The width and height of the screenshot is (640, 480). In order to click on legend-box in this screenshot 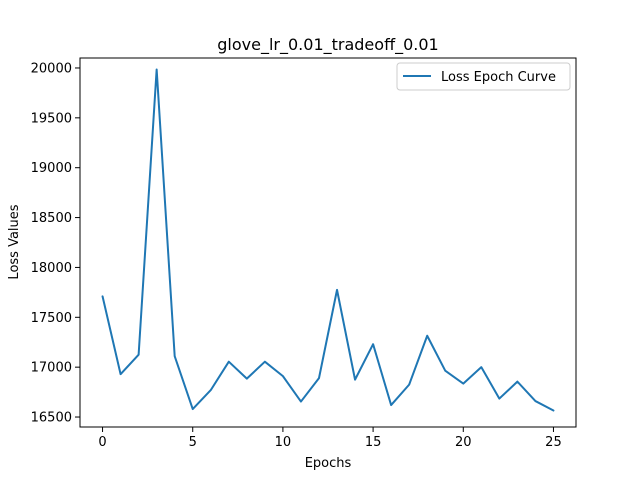, I will do `click(483, 76)`.